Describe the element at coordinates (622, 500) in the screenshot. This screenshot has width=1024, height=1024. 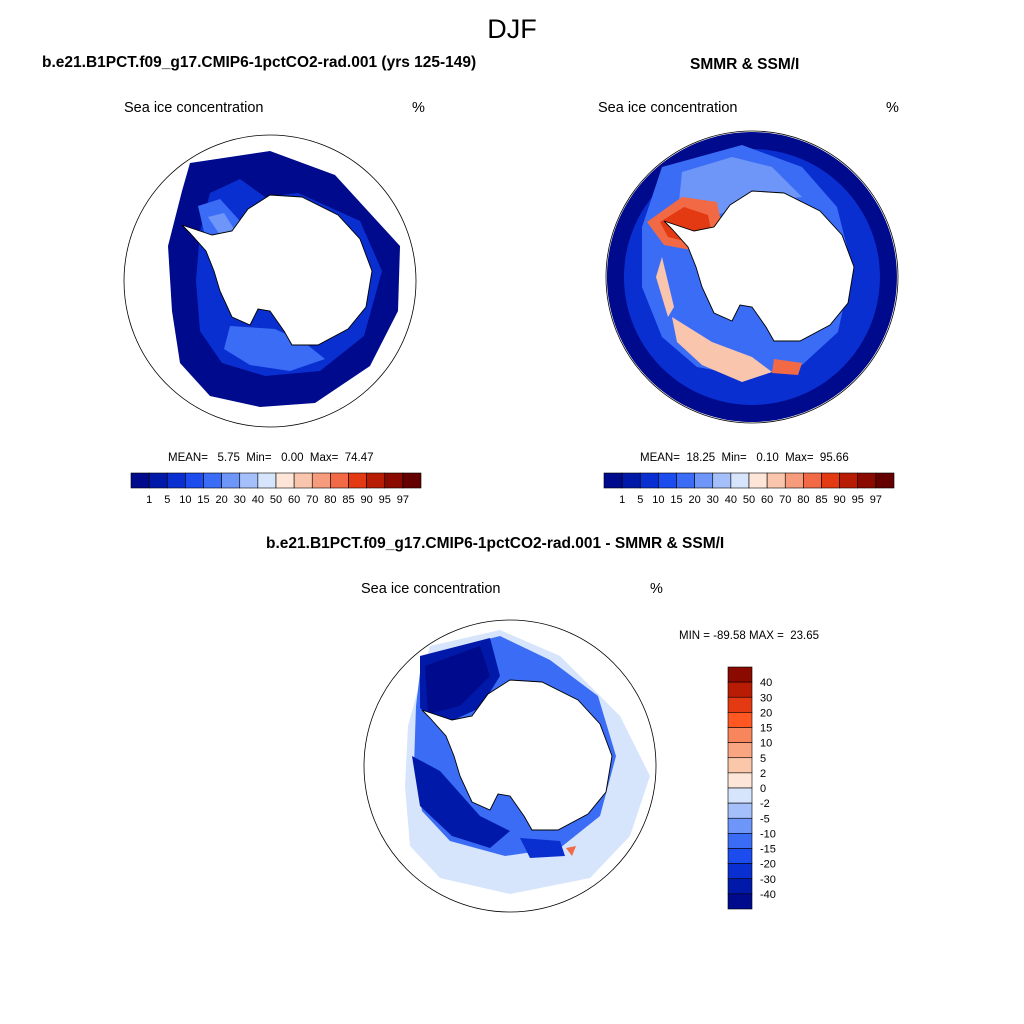
I see `panel2-colorbar-tick-label: 1` at that location.